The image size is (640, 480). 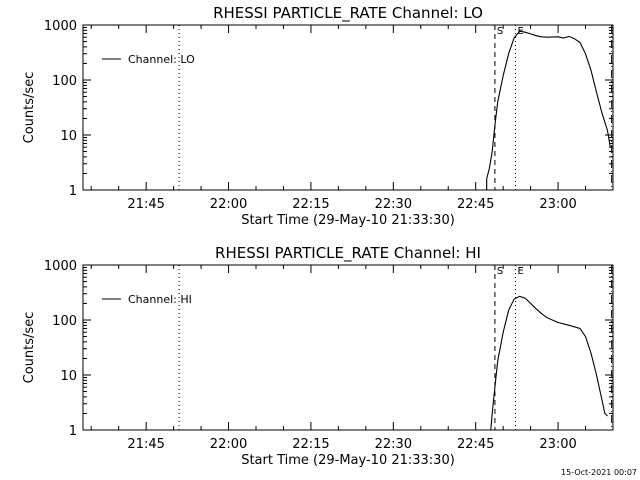 I want to click on chart-title: RHESSI PARTICLE_RATE Channel: HI, so click(x=348, y=253).